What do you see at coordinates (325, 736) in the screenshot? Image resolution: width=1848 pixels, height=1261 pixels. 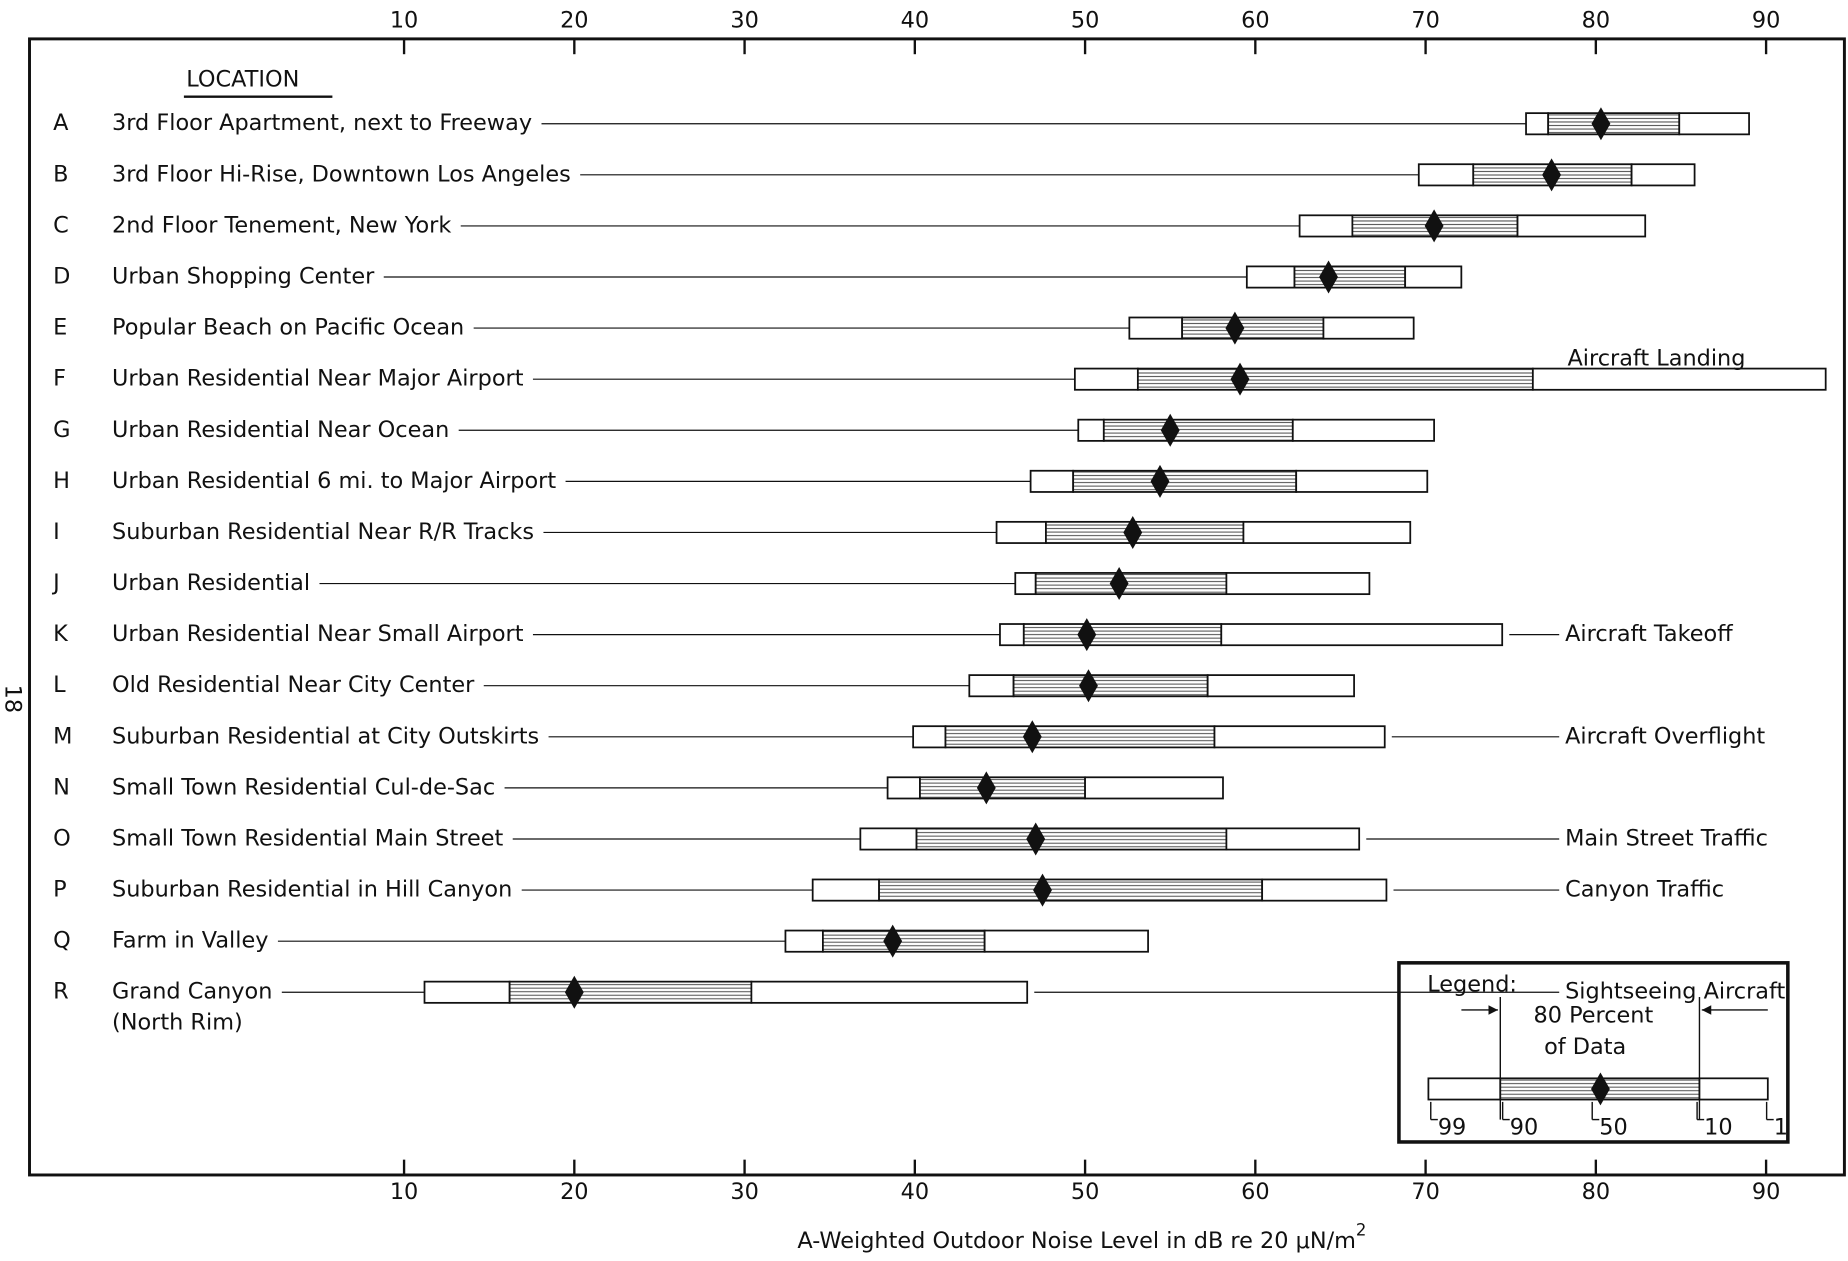 I see `row-label: Suburban Residential at City Outskirts` at bounding box center [325, 736].